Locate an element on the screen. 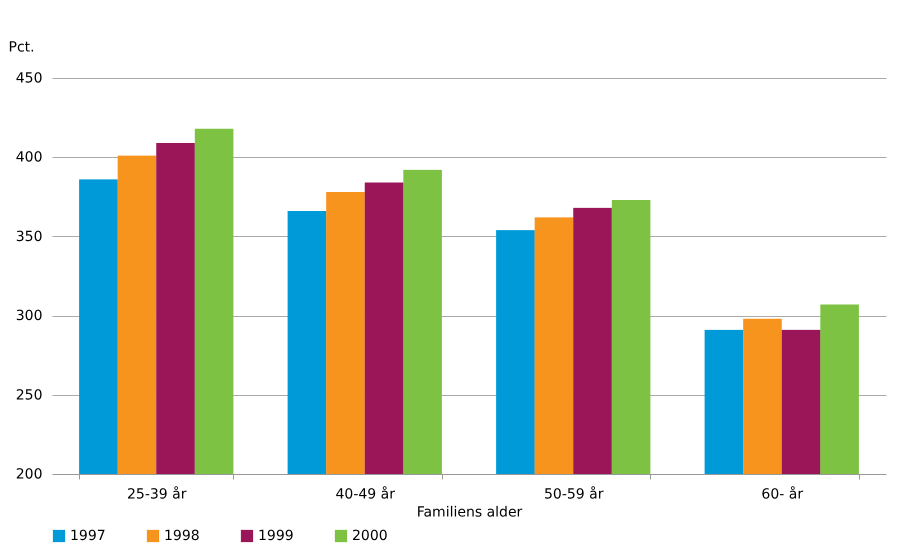 This screenshot has width=898, height=555. x-tick-label: 40-49 år is located at coordinates (366, 494).